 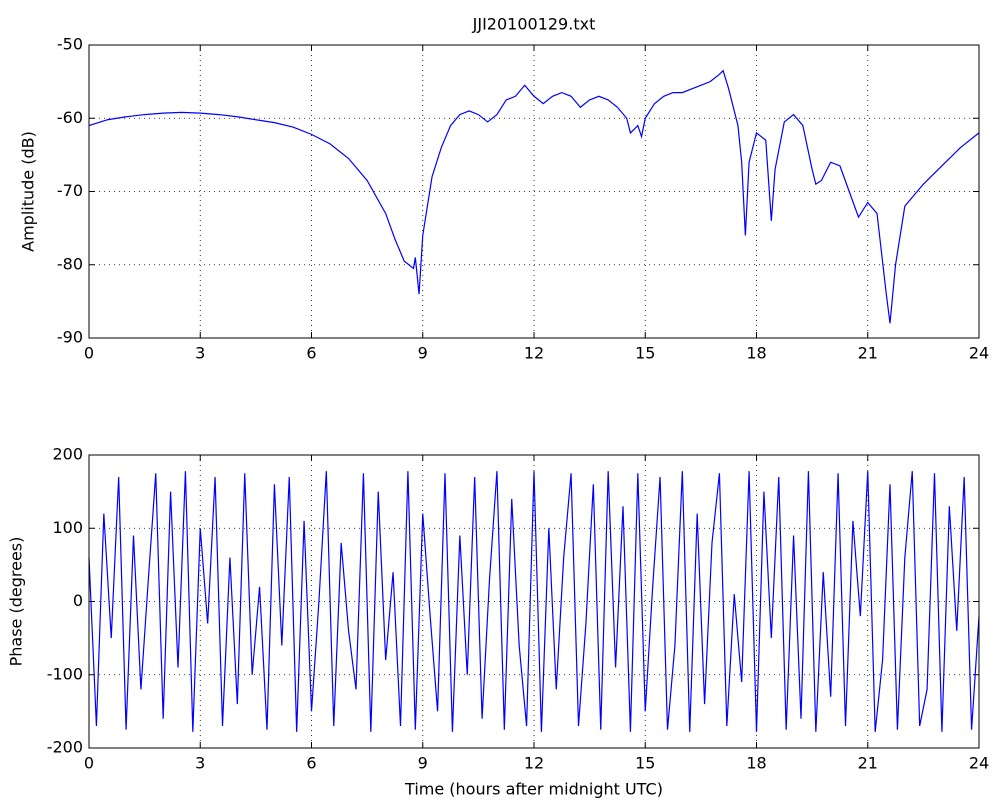 What do you see at coordinates (67, 527) in the screenshot?
I see `y-tick-label: 100` at bounding box center [67, 527].